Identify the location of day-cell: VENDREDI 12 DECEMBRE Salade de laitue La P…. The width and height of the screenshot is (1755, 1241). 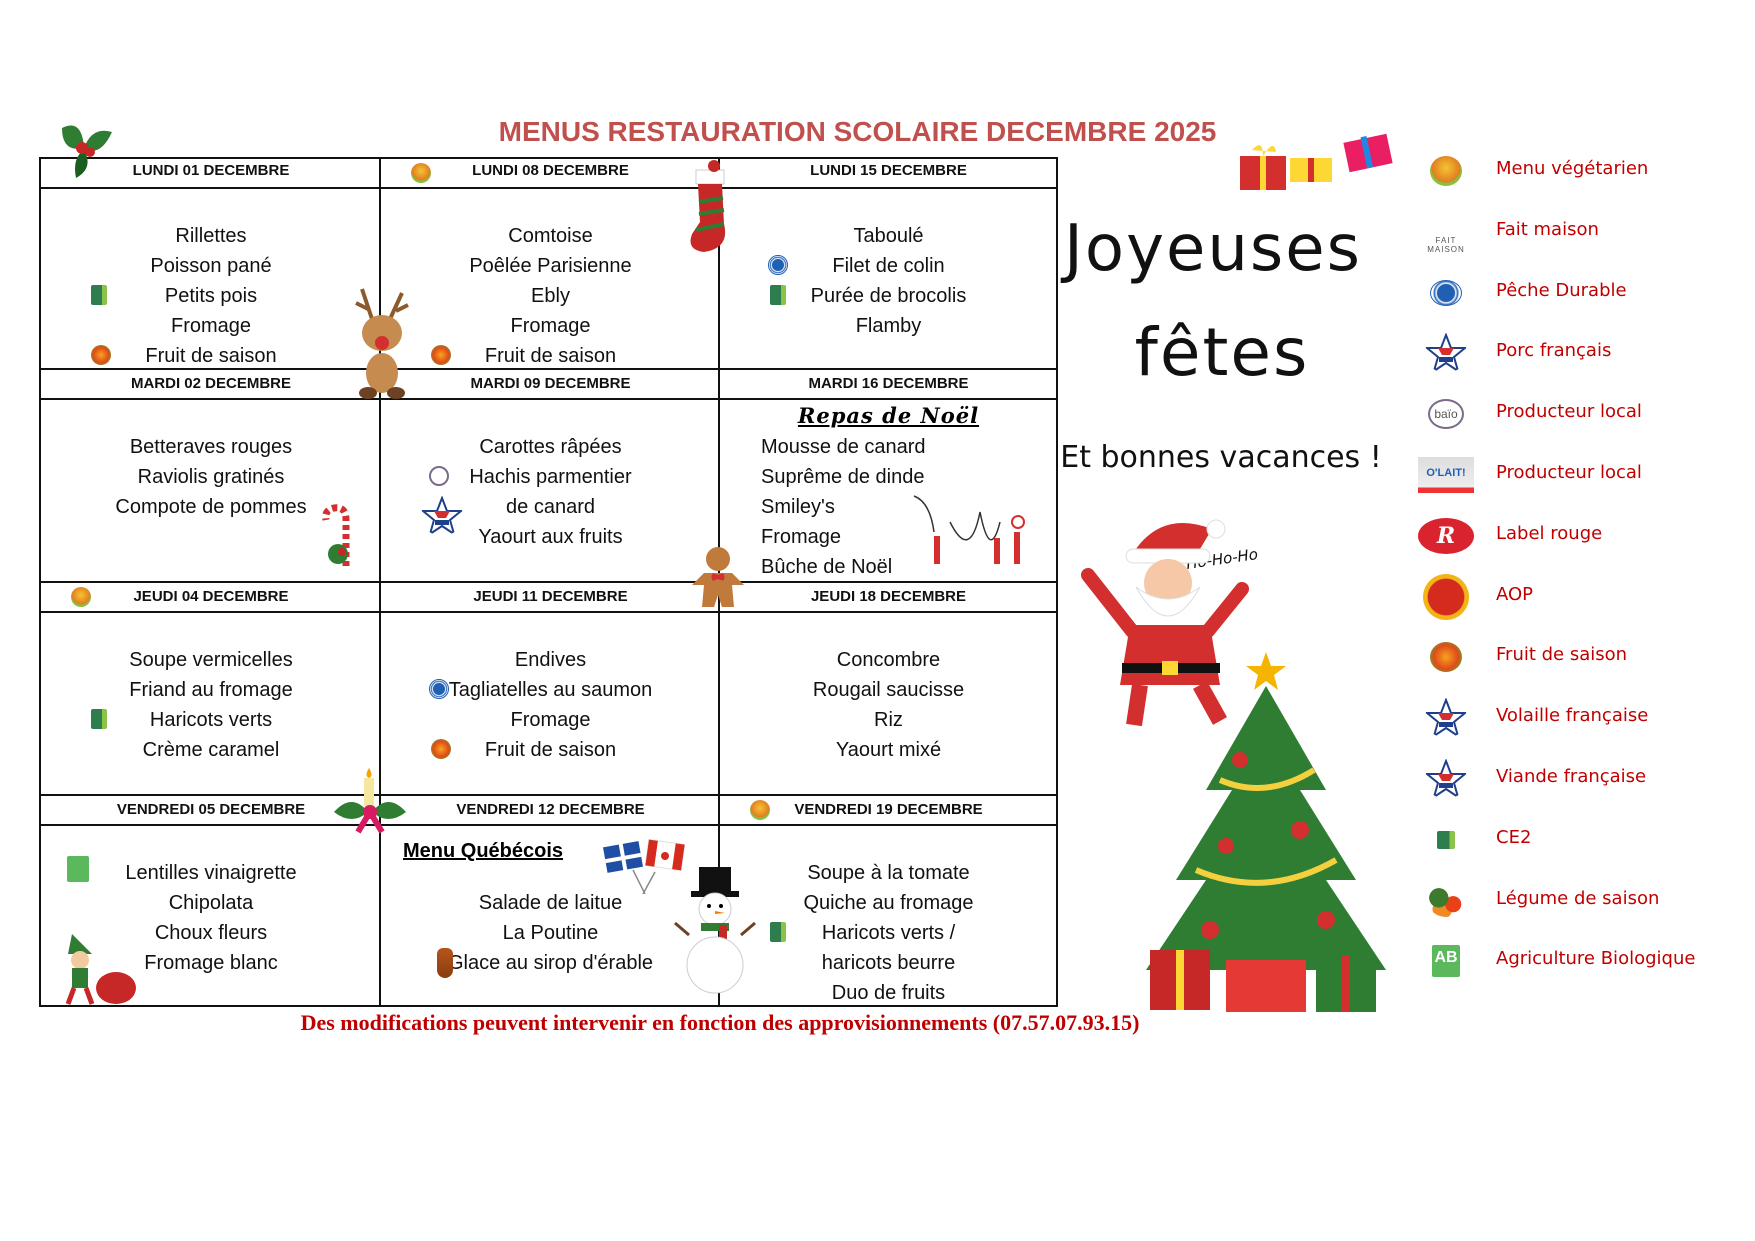
(550, 901).